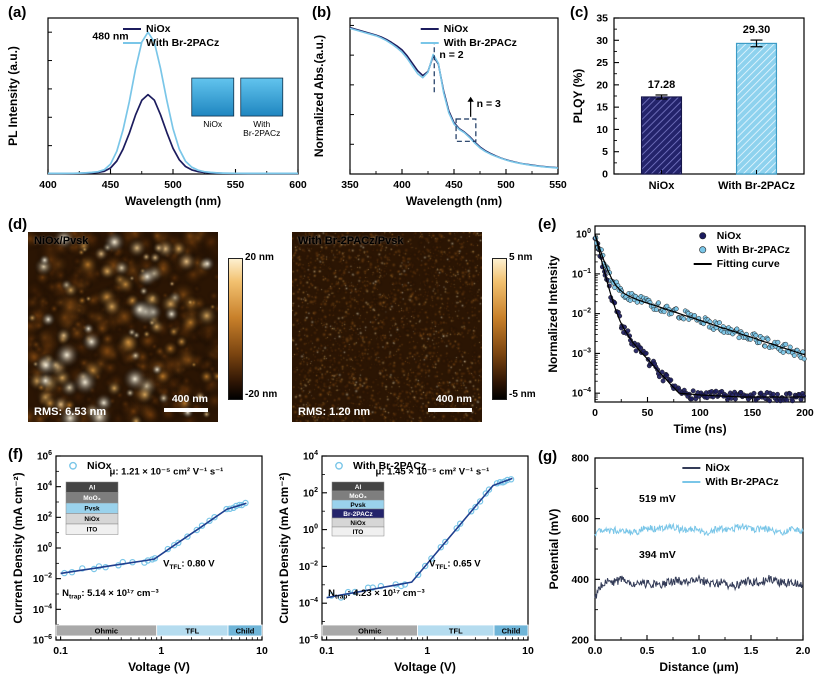 The image size is (817, 681). What do you see at coordinates (756, 186) in the screenshot?
I see `x-category-label: With Br-2PACz` at bounding box center [756, 186].